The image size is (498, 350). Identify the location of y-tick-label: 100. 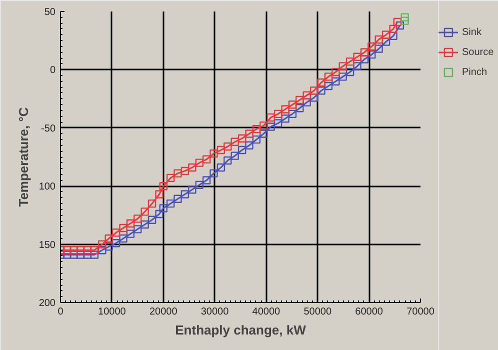
(47, 187).